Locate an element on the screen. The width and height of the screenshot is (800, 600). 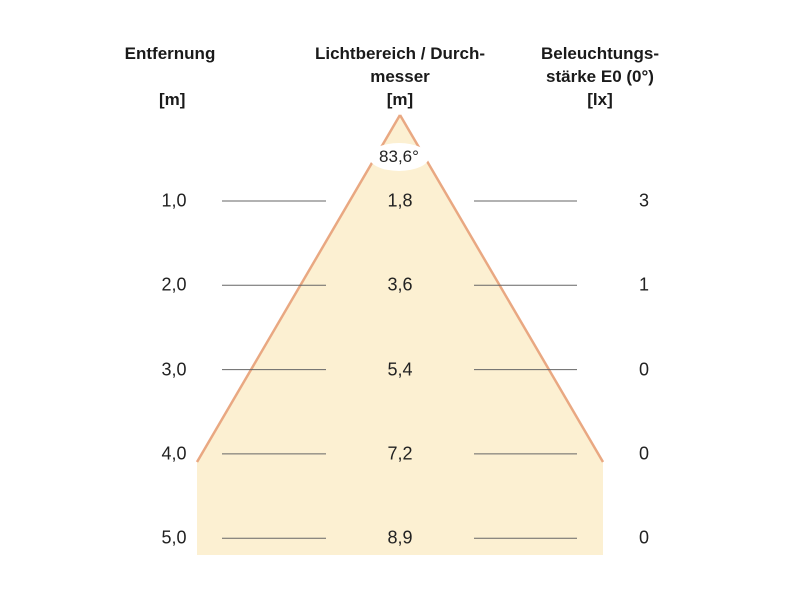
illuminance-header-title: Beleuchtungs- is located at coordinates (600, 53).